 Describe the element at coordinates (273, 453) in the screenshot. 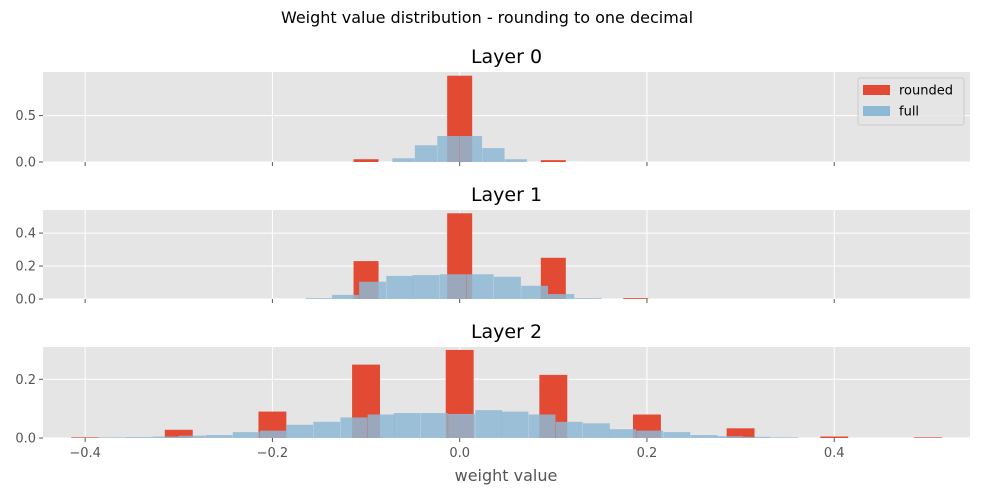

I see `x-tick-label: −0.2` at that location.